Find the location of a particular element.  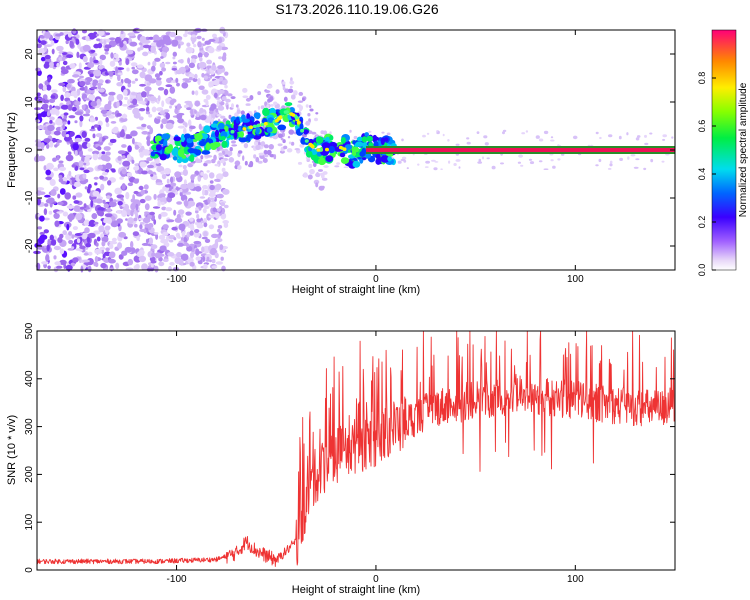

constant-frequency-line-core is located at coordinates (520, 150).